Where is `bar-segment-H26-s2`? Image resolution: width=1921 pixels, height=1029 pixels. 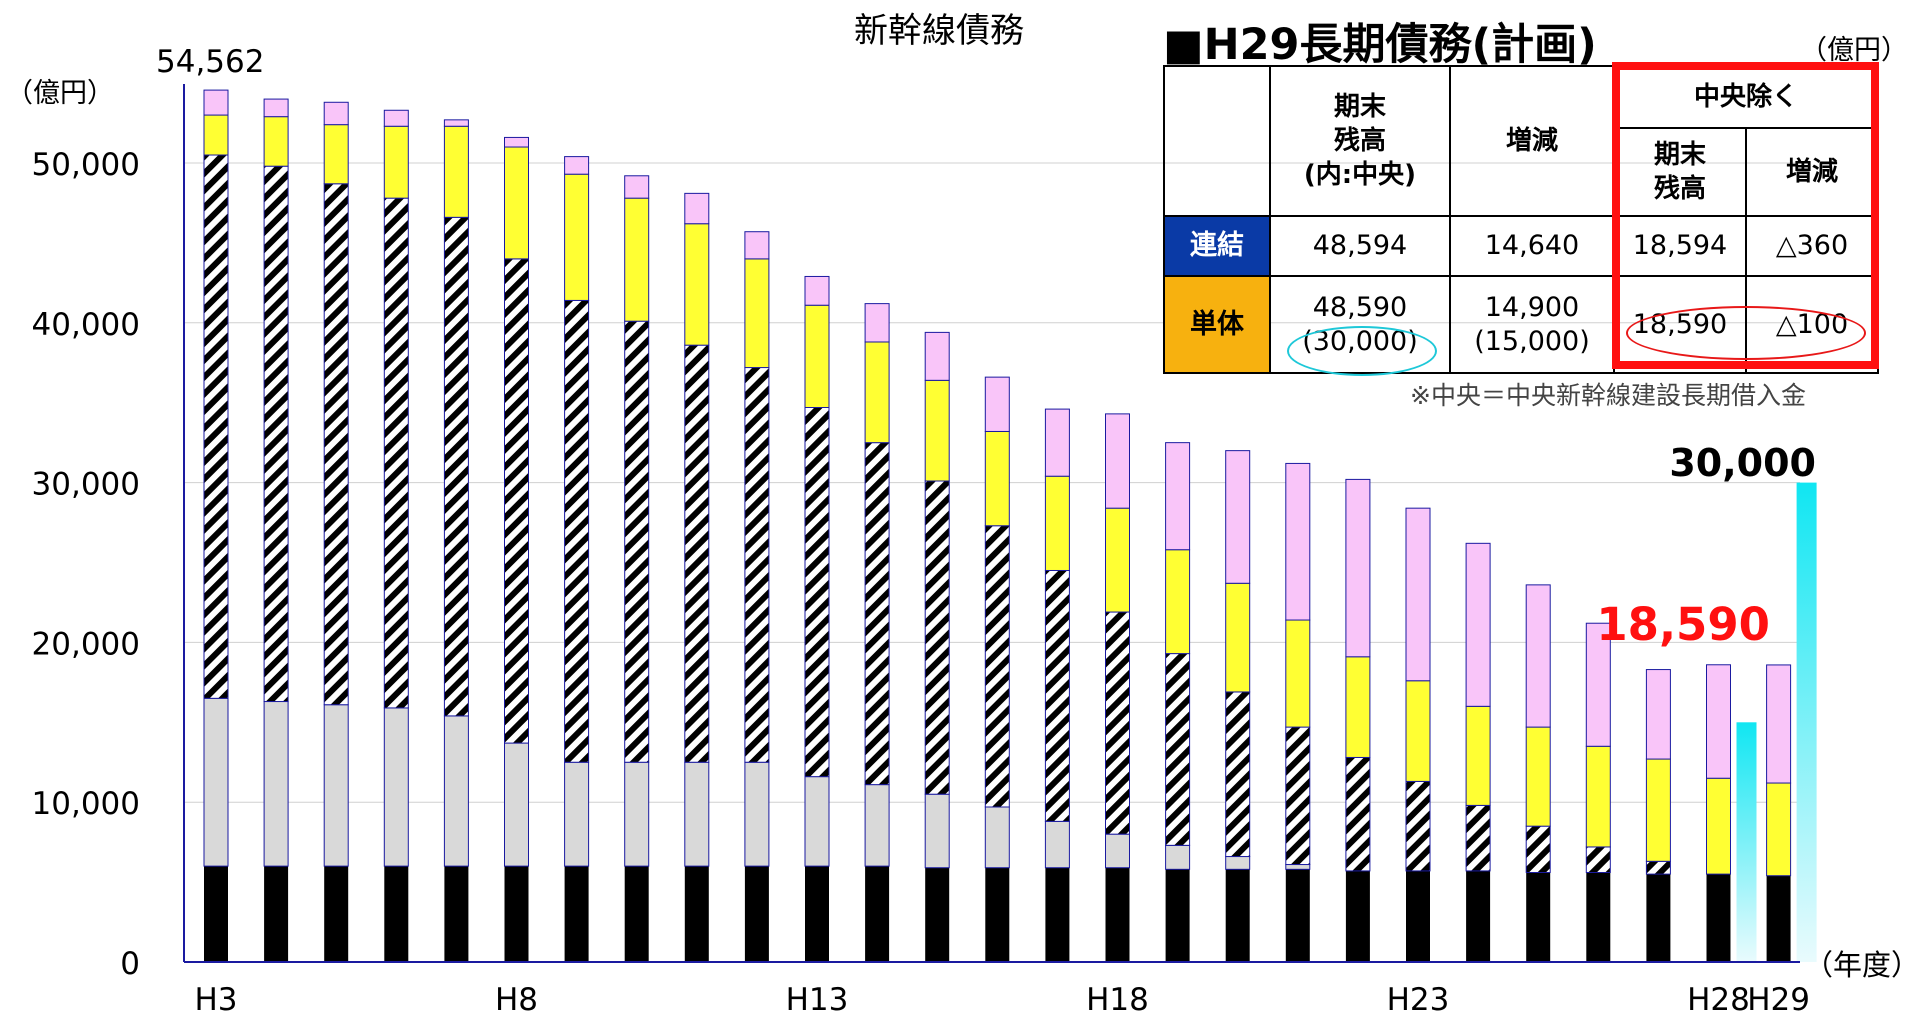
bar-segment-H26-s2 is located at coordinates (1598, 860).